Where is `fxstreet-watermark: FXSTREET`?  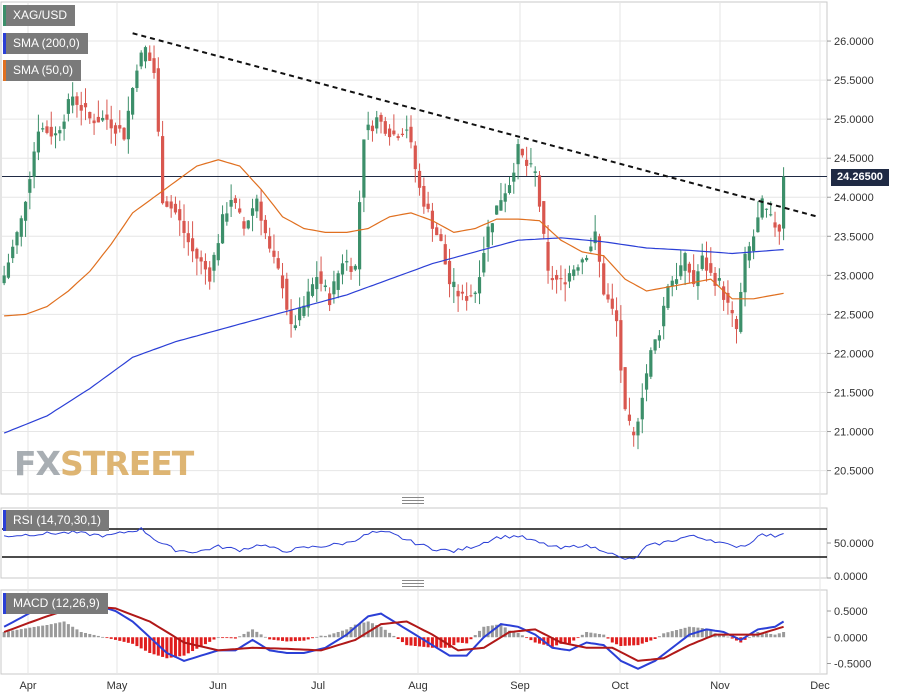 fxstreet-watermark: FXSTREET is located at coordinates (104, 463).